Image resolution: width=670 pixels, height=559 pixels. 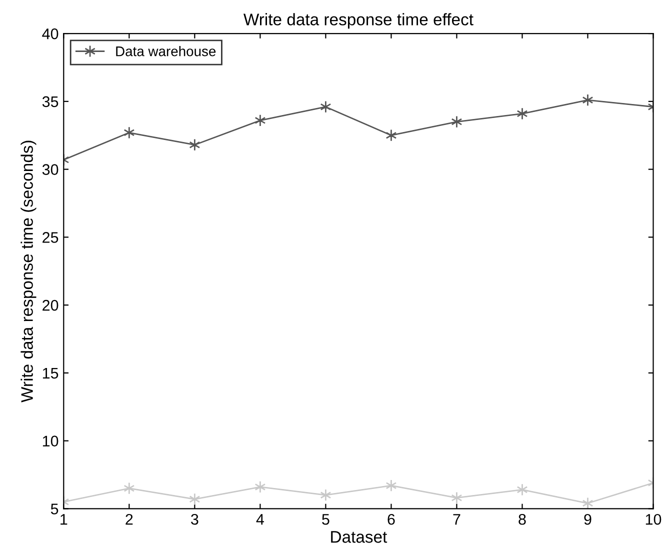 What do you see at coordinates (129, 519) in the screenshot?
I see `x-tick-label: 2` at bounding box center [129, 519].